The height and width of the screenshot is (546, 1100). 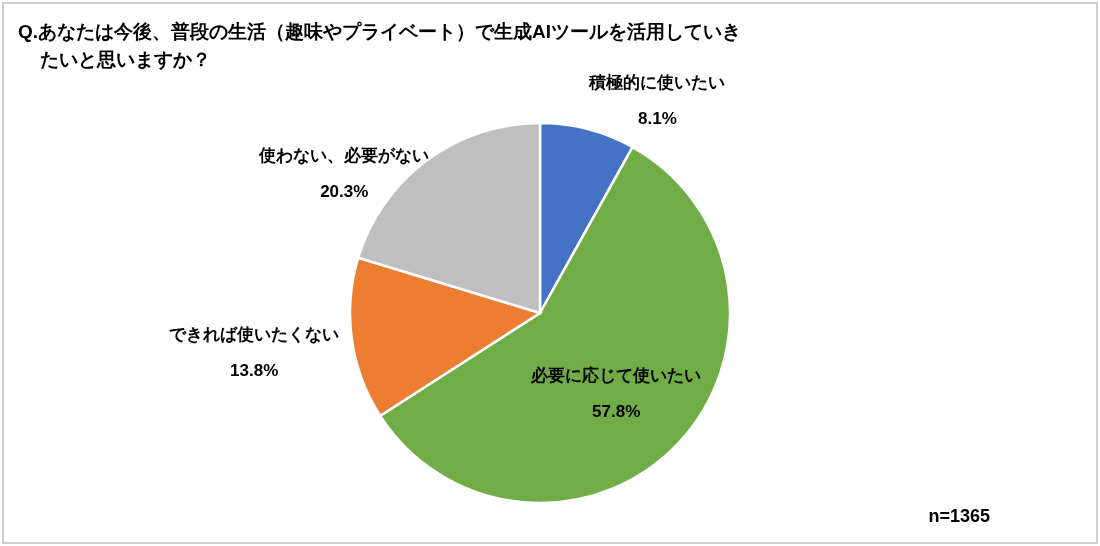 I want to click on slice-label: 積極的に使いたい, so click(x=657, y=83).